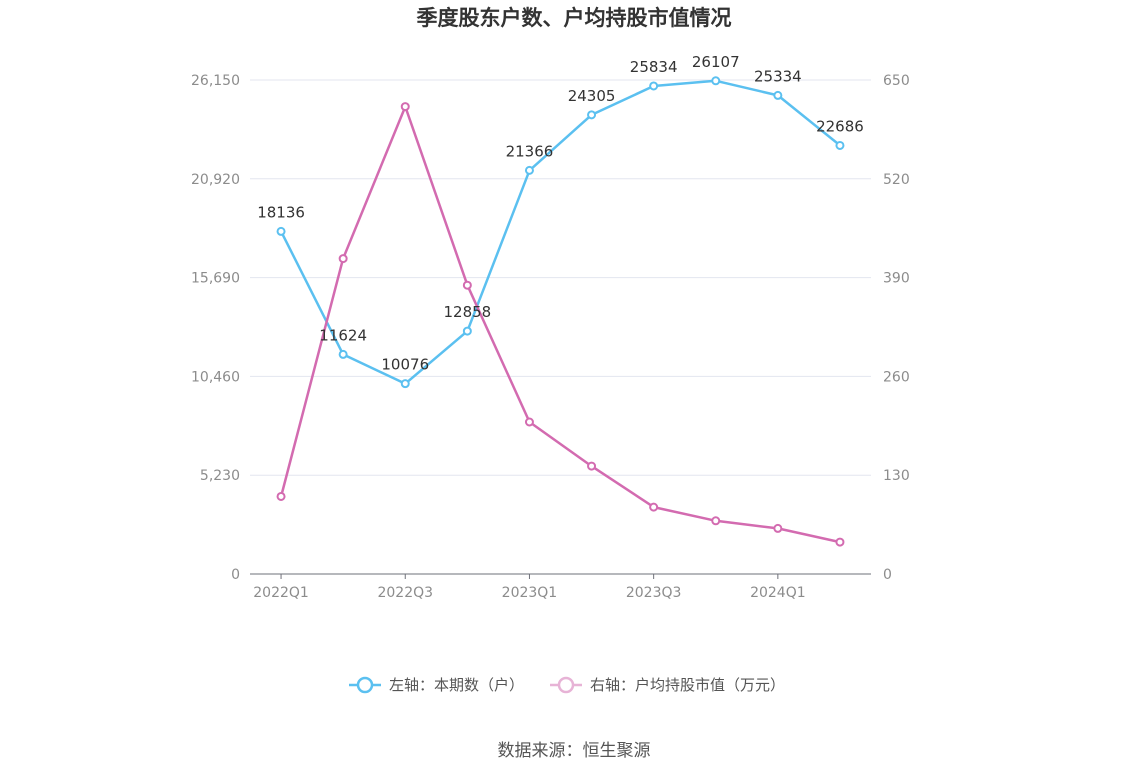  I want to click on x-tick-label: 2023Q1, so click(530, 593).